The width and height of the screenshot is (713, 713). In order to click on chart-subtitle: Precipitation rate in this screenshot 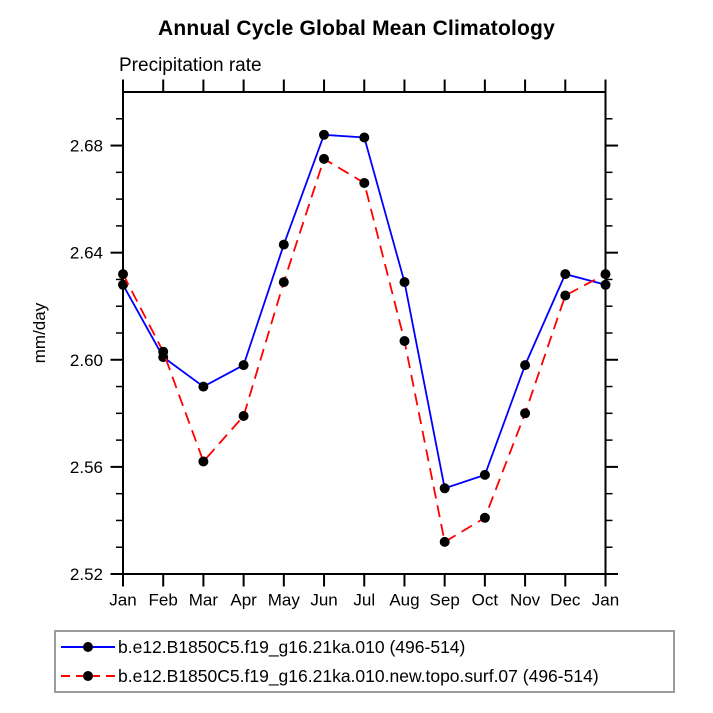, I will do `click(190, 65)`.